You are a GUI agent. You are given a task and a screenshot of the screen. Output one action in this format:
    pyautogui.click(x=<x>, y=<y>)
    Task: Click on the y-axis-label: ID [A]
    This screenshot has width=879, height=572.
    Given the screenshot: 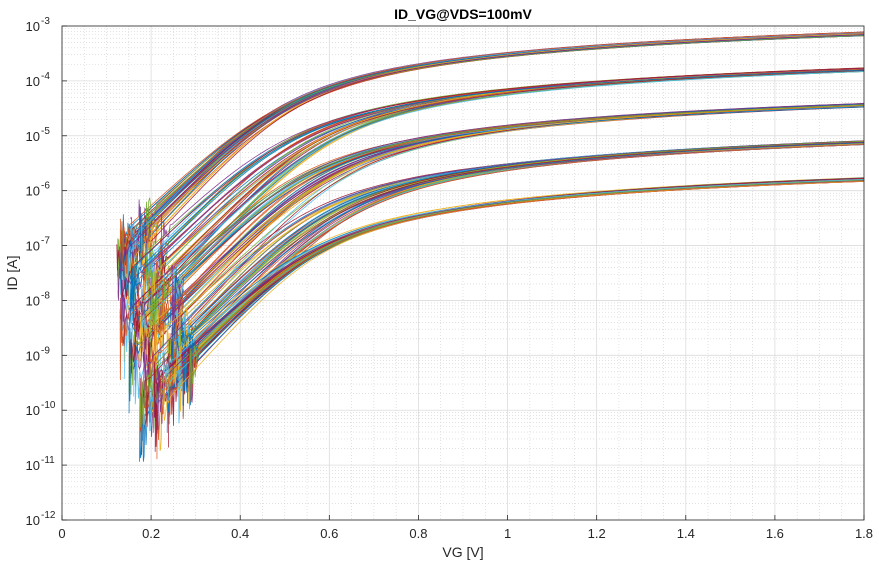 What is the action you would take?
    pyautogui.click(x=12, y=272)
    